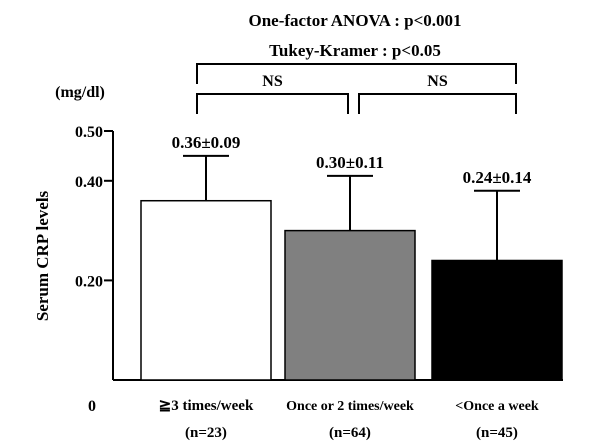  What do you see at coordinates (350, 162) in the screenshot?
I see `data-label: 0.30±0.11` at bounding box center [350, 162].